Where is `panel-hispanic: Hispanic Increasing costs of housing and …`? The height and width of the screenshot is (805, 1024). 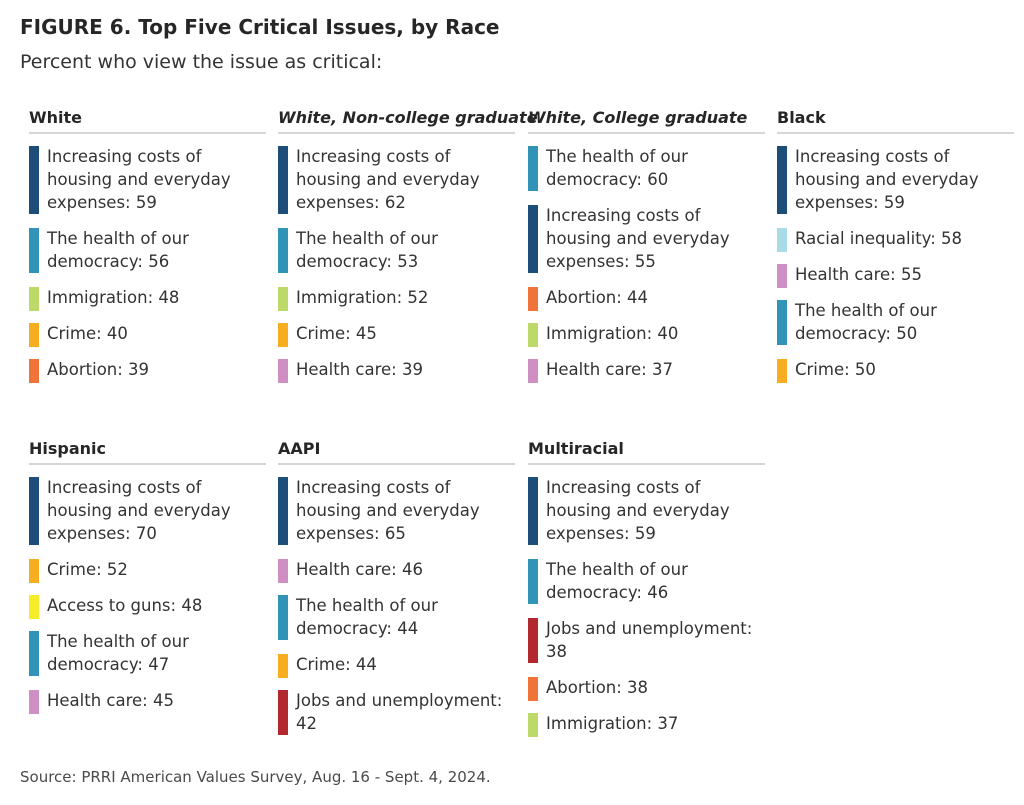 panel-hispanic: Hispanic Increasing costs of housing and … is located at coordinates (147, 581).